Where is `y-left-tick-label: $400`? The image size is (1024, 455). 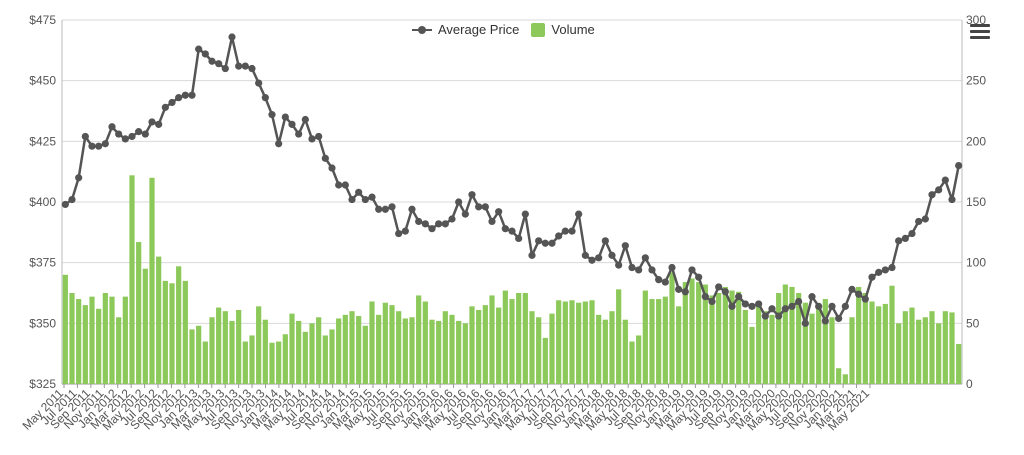
y-left-tick-label: $400 is located at coordinates (42, 202).